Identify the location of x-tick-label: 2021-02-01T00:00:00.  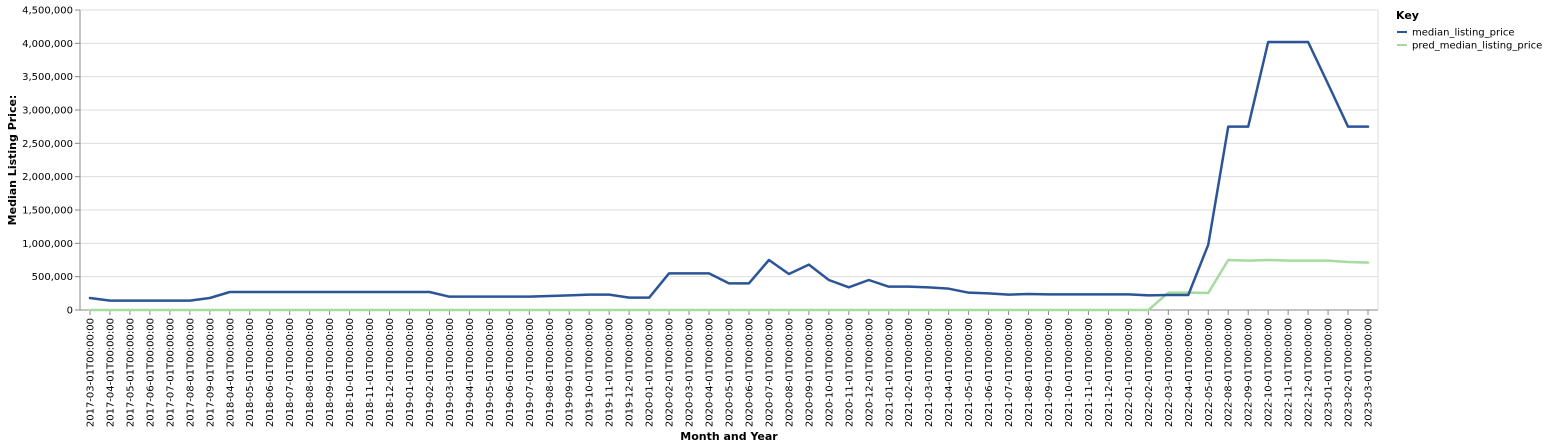
(909, 372).